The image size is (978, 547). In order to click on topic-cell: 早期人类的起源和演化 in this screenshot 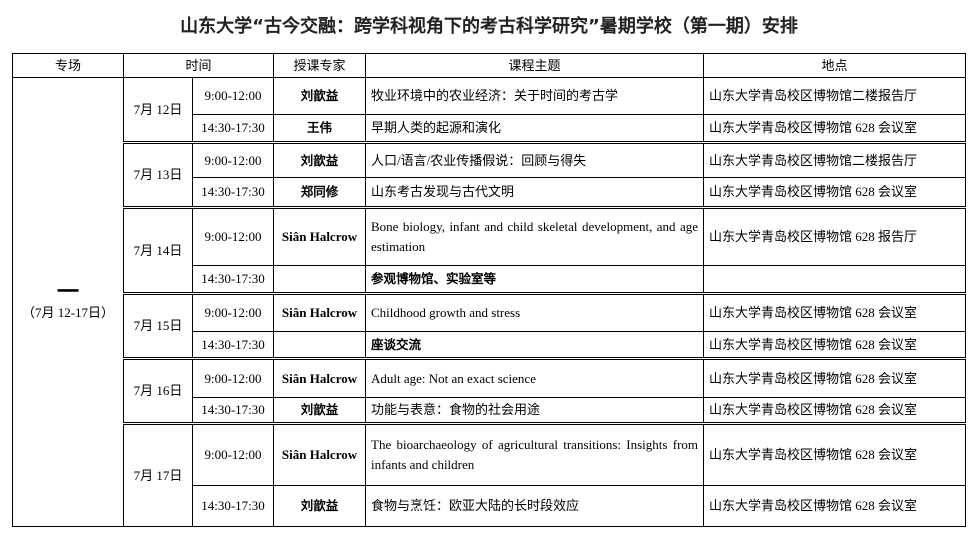, I will do `click(535, 128)`.